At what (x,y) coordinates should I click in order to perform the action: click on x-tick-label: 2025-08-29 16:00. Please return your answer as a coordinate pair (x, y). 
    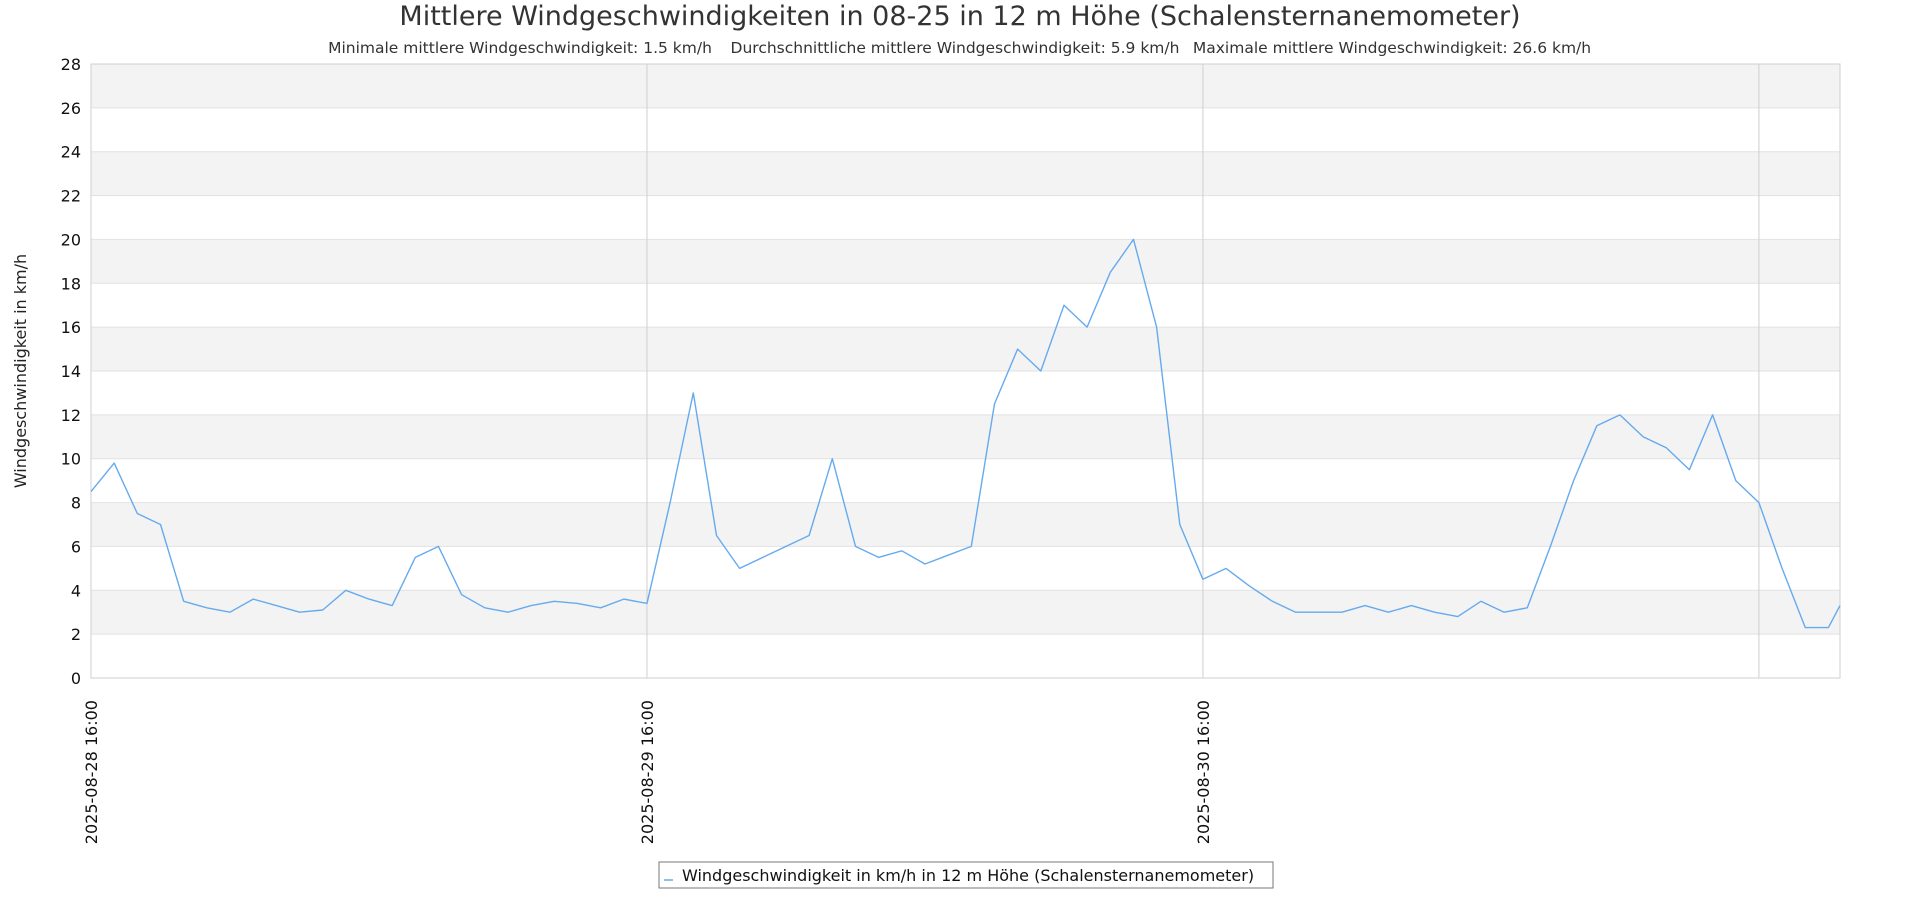
    Looking at the image, I should click on (647, 772).